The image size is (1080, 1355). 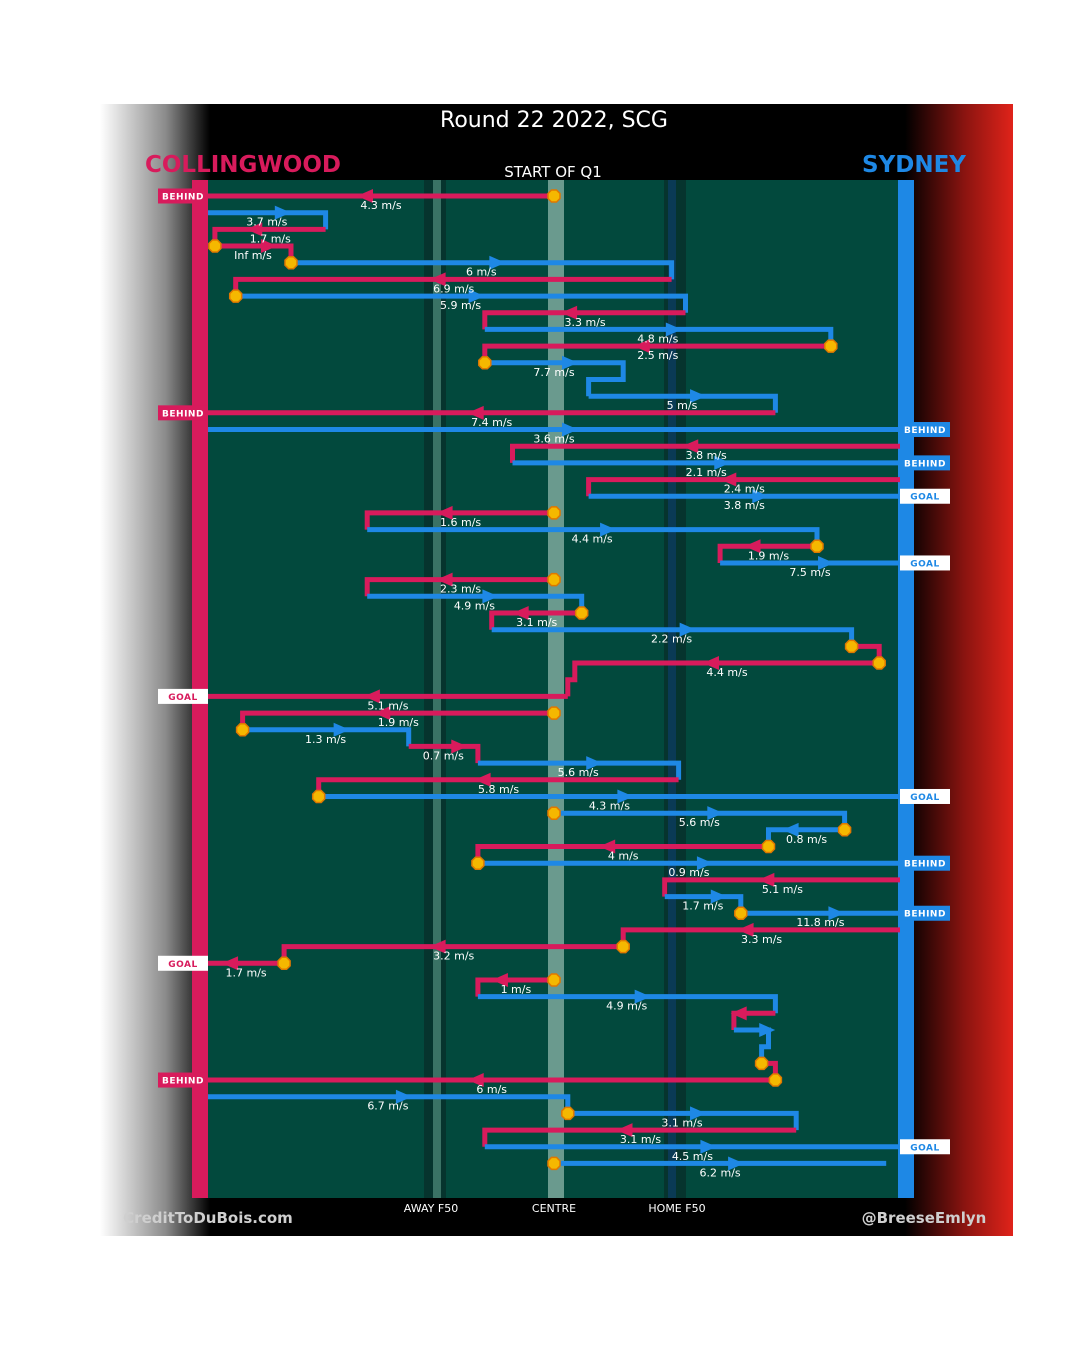 What do you see at coordinates (253, 255) in the screenshot?
I see `speed-label-4: Inf m/s` at bounding box center [253, 255].